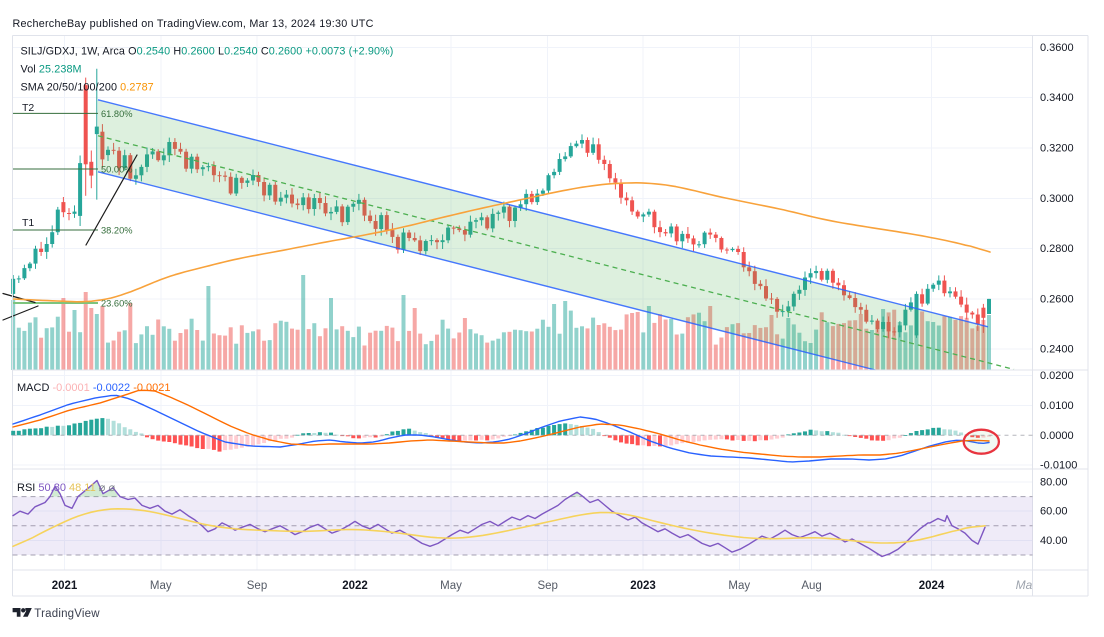  Describe the element at coordinates (28, 108) in the screenshot. I see `svg-text: T2` at that location.